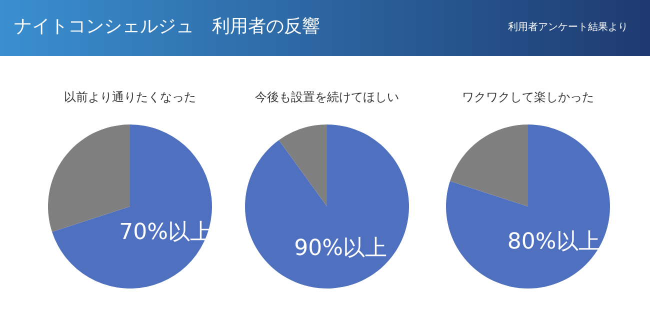 Image resolution: width=650 pixels, height=324 pixels. I want to click on text: 利用者アンケート結果より, so click(568, 27).